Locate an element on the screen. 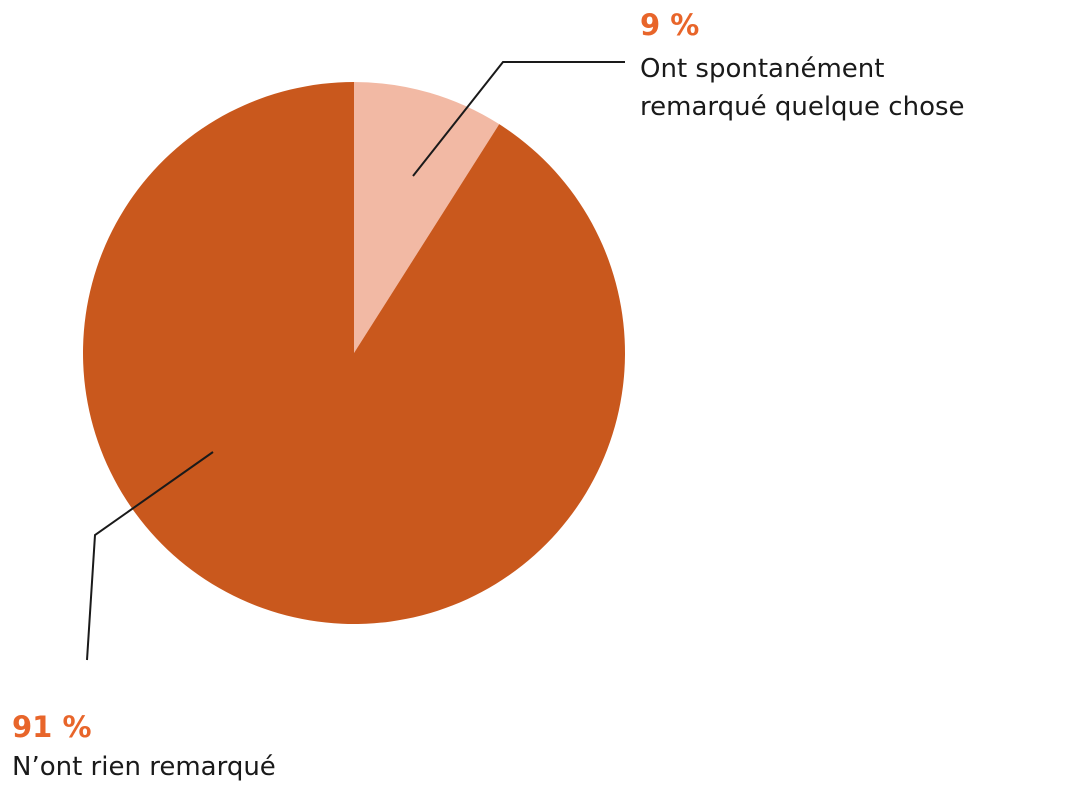  category-label: N’ont rien remarqué is located at coordinates (144, 767).